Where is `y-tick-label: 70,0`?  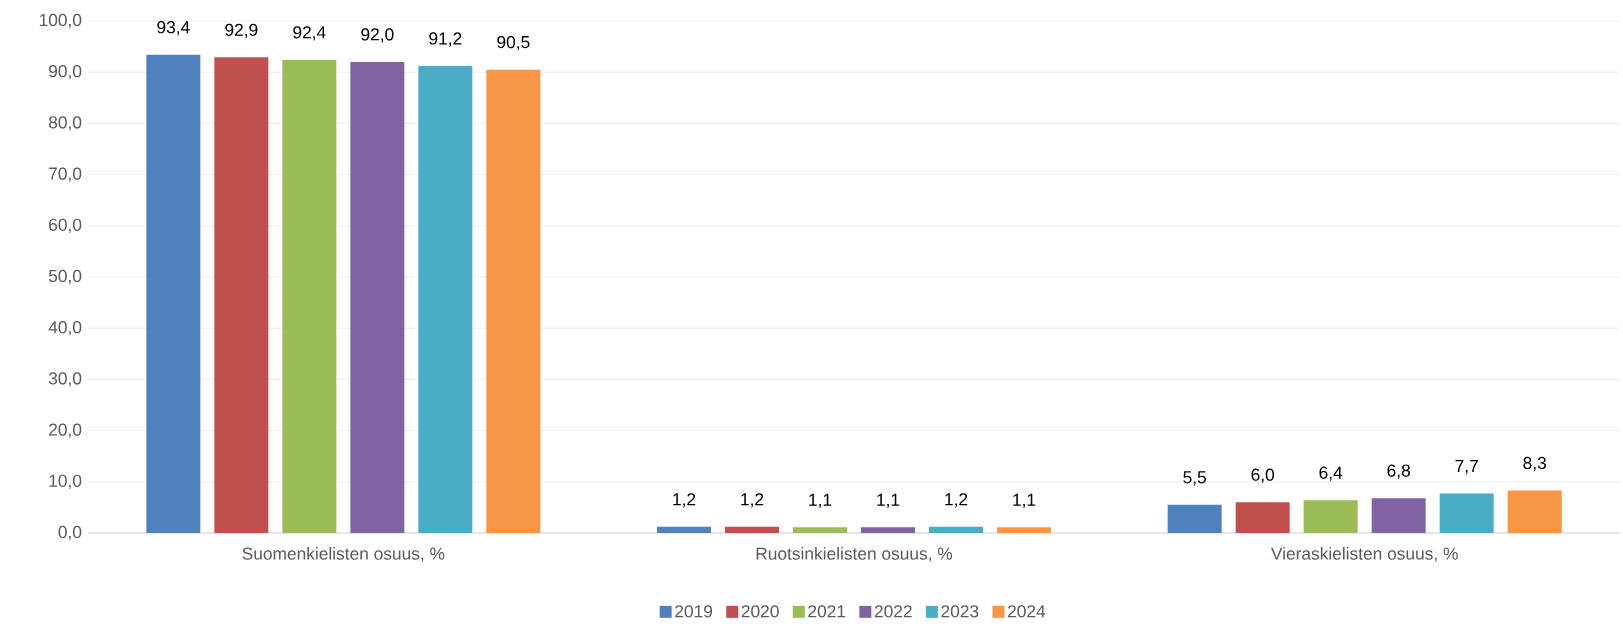 y-tick-label: 70,0 is located at coordinates (65, 174).